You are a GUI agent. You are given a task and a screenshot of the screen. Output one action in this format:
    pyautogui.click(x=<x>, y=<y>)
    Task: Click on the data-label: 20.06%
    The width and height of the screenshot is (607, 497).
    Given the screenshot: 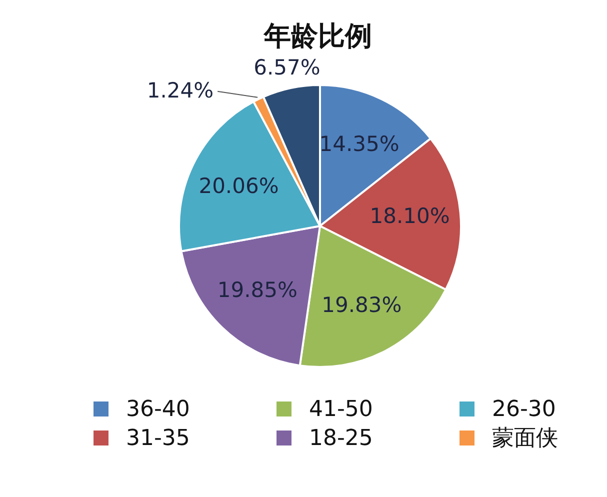 What is the action you would take?
    pyautogui.click(x=238, y=186)
    